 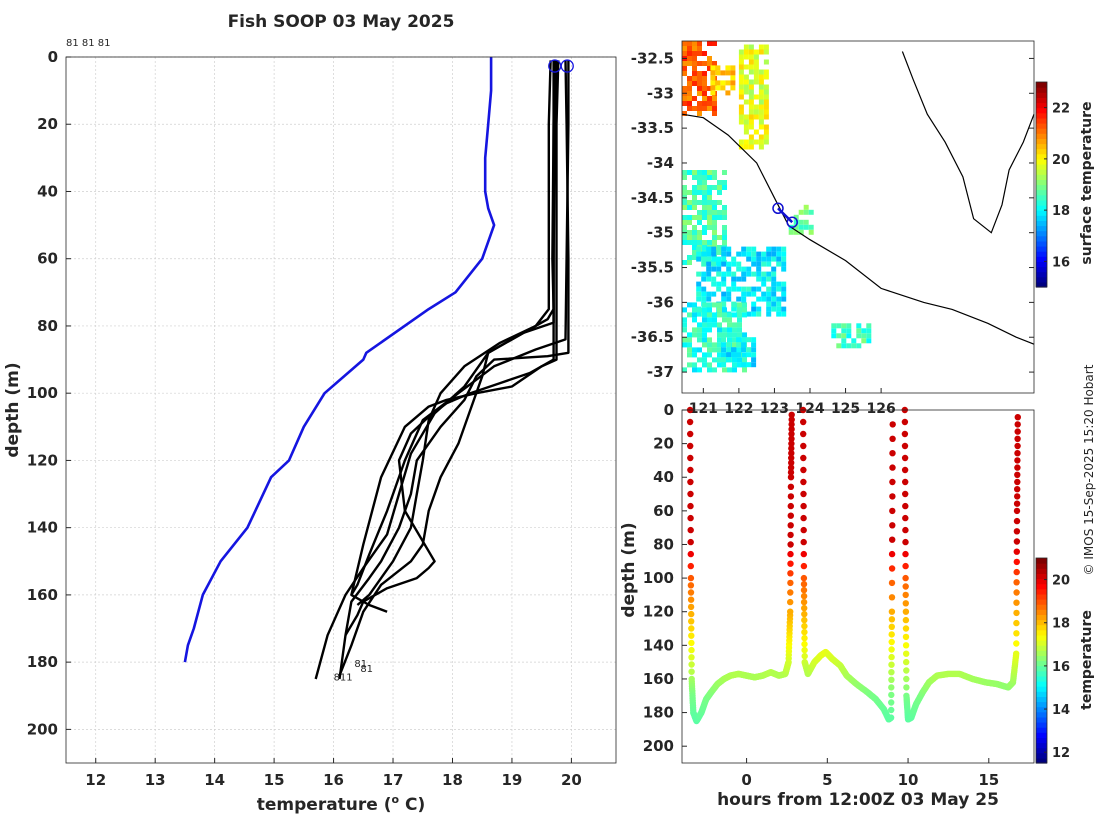 I want to click on section-track, so click(x=961, y=564).